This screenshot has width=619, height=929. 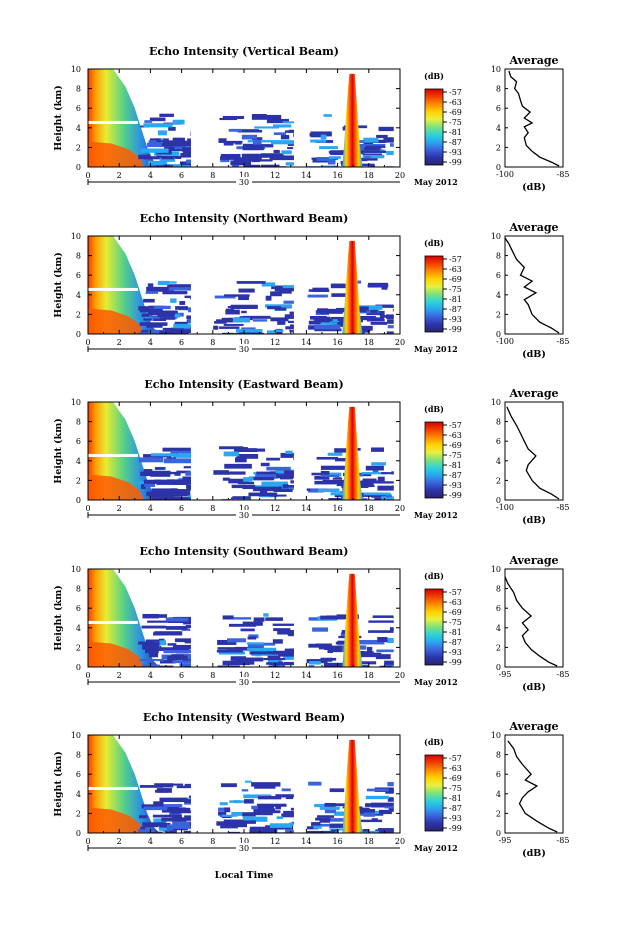 What do you see at coordinates (338, 175) in the screenshot?
I see `x-tick-label: 16` at bounding box center [338, 175].